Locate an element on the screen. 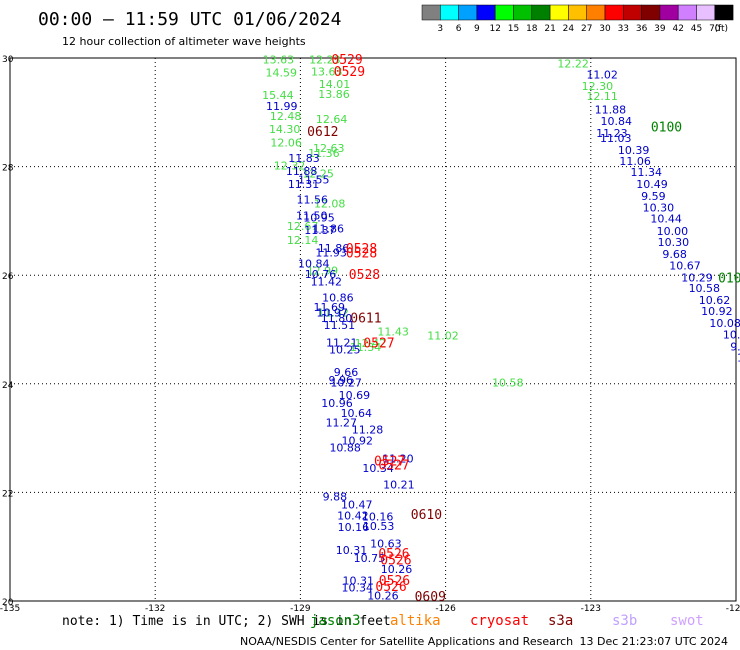 This screenshot has height=650, width=740. wave-height-value: 10.27 is located at coordinates (346, 383).